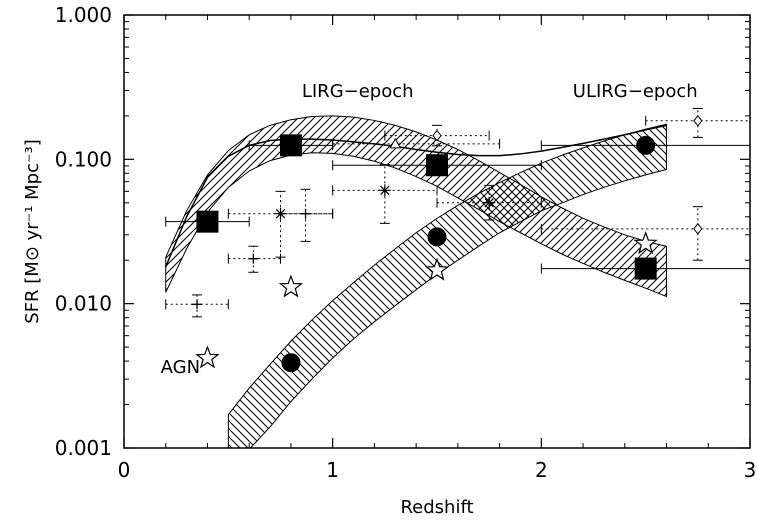 Image resolution: width=757 pixels, height=520 pixels. What do you see at coordinates (436, 507) in the screenshot?
I see `x-axis-label: Redshift` at bounding box center [436, 507].